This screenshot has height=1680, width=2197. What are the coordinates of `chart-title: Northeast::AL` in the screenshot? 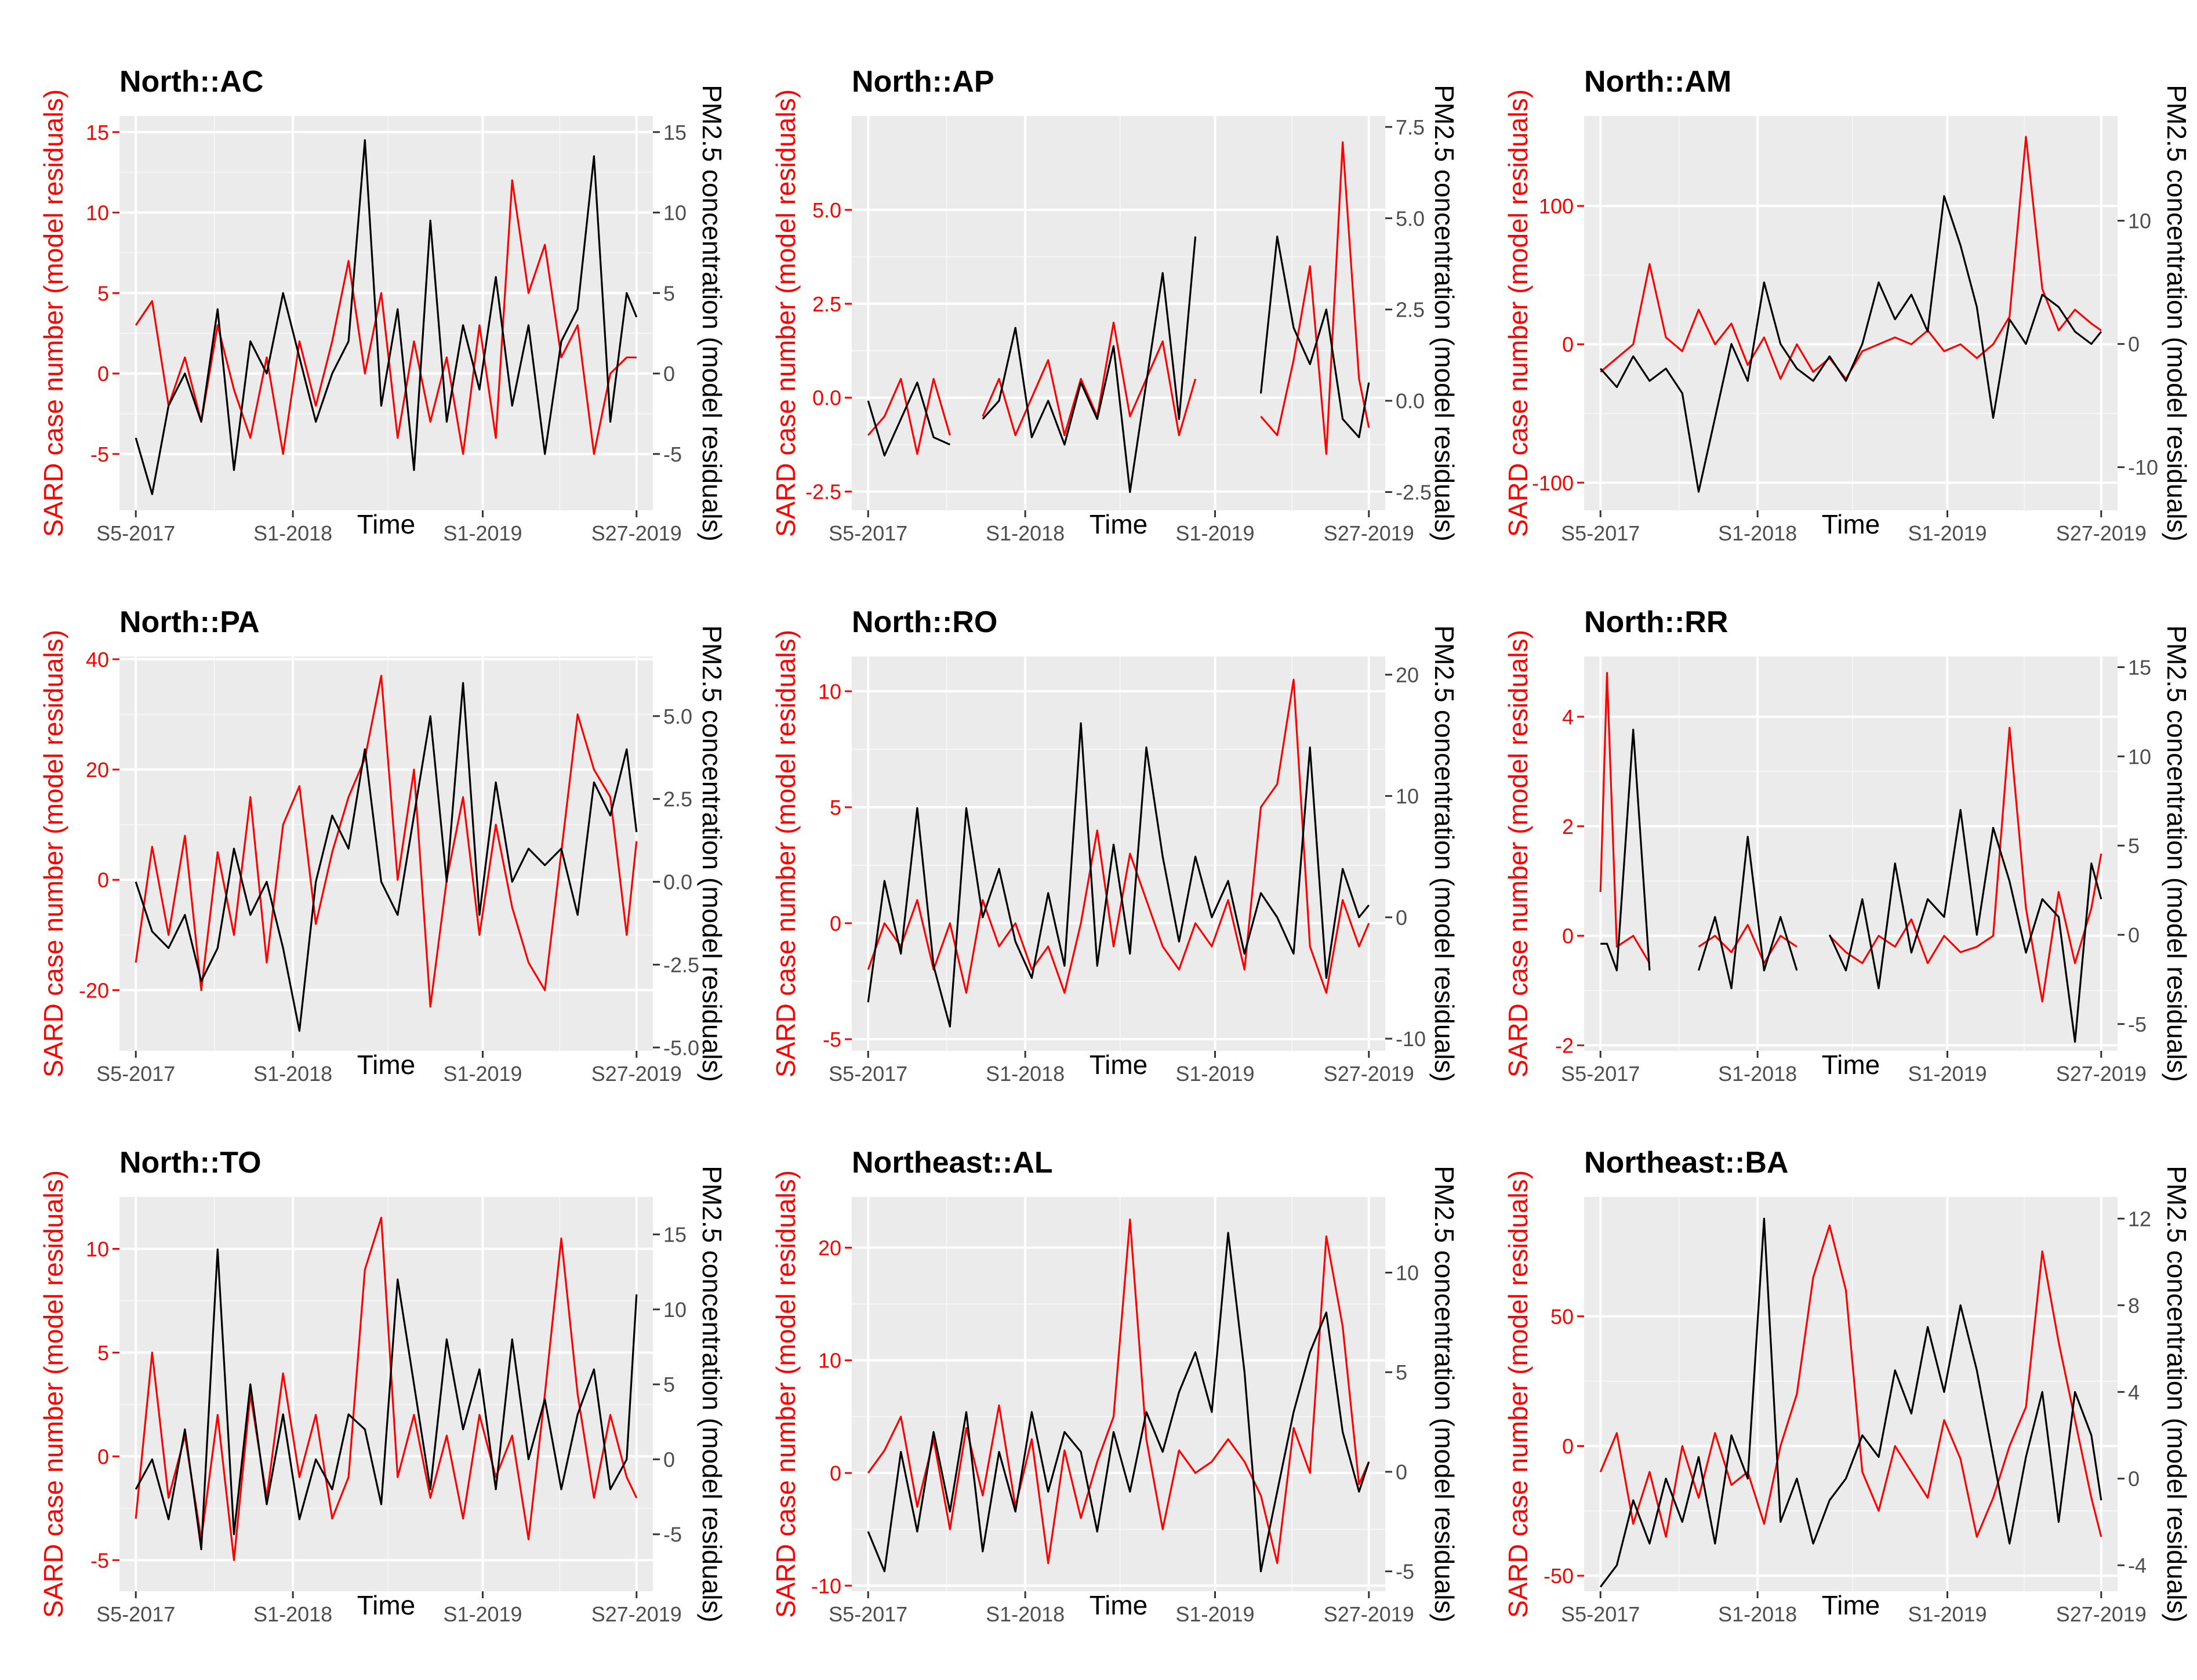 It's located at (952, 1163).